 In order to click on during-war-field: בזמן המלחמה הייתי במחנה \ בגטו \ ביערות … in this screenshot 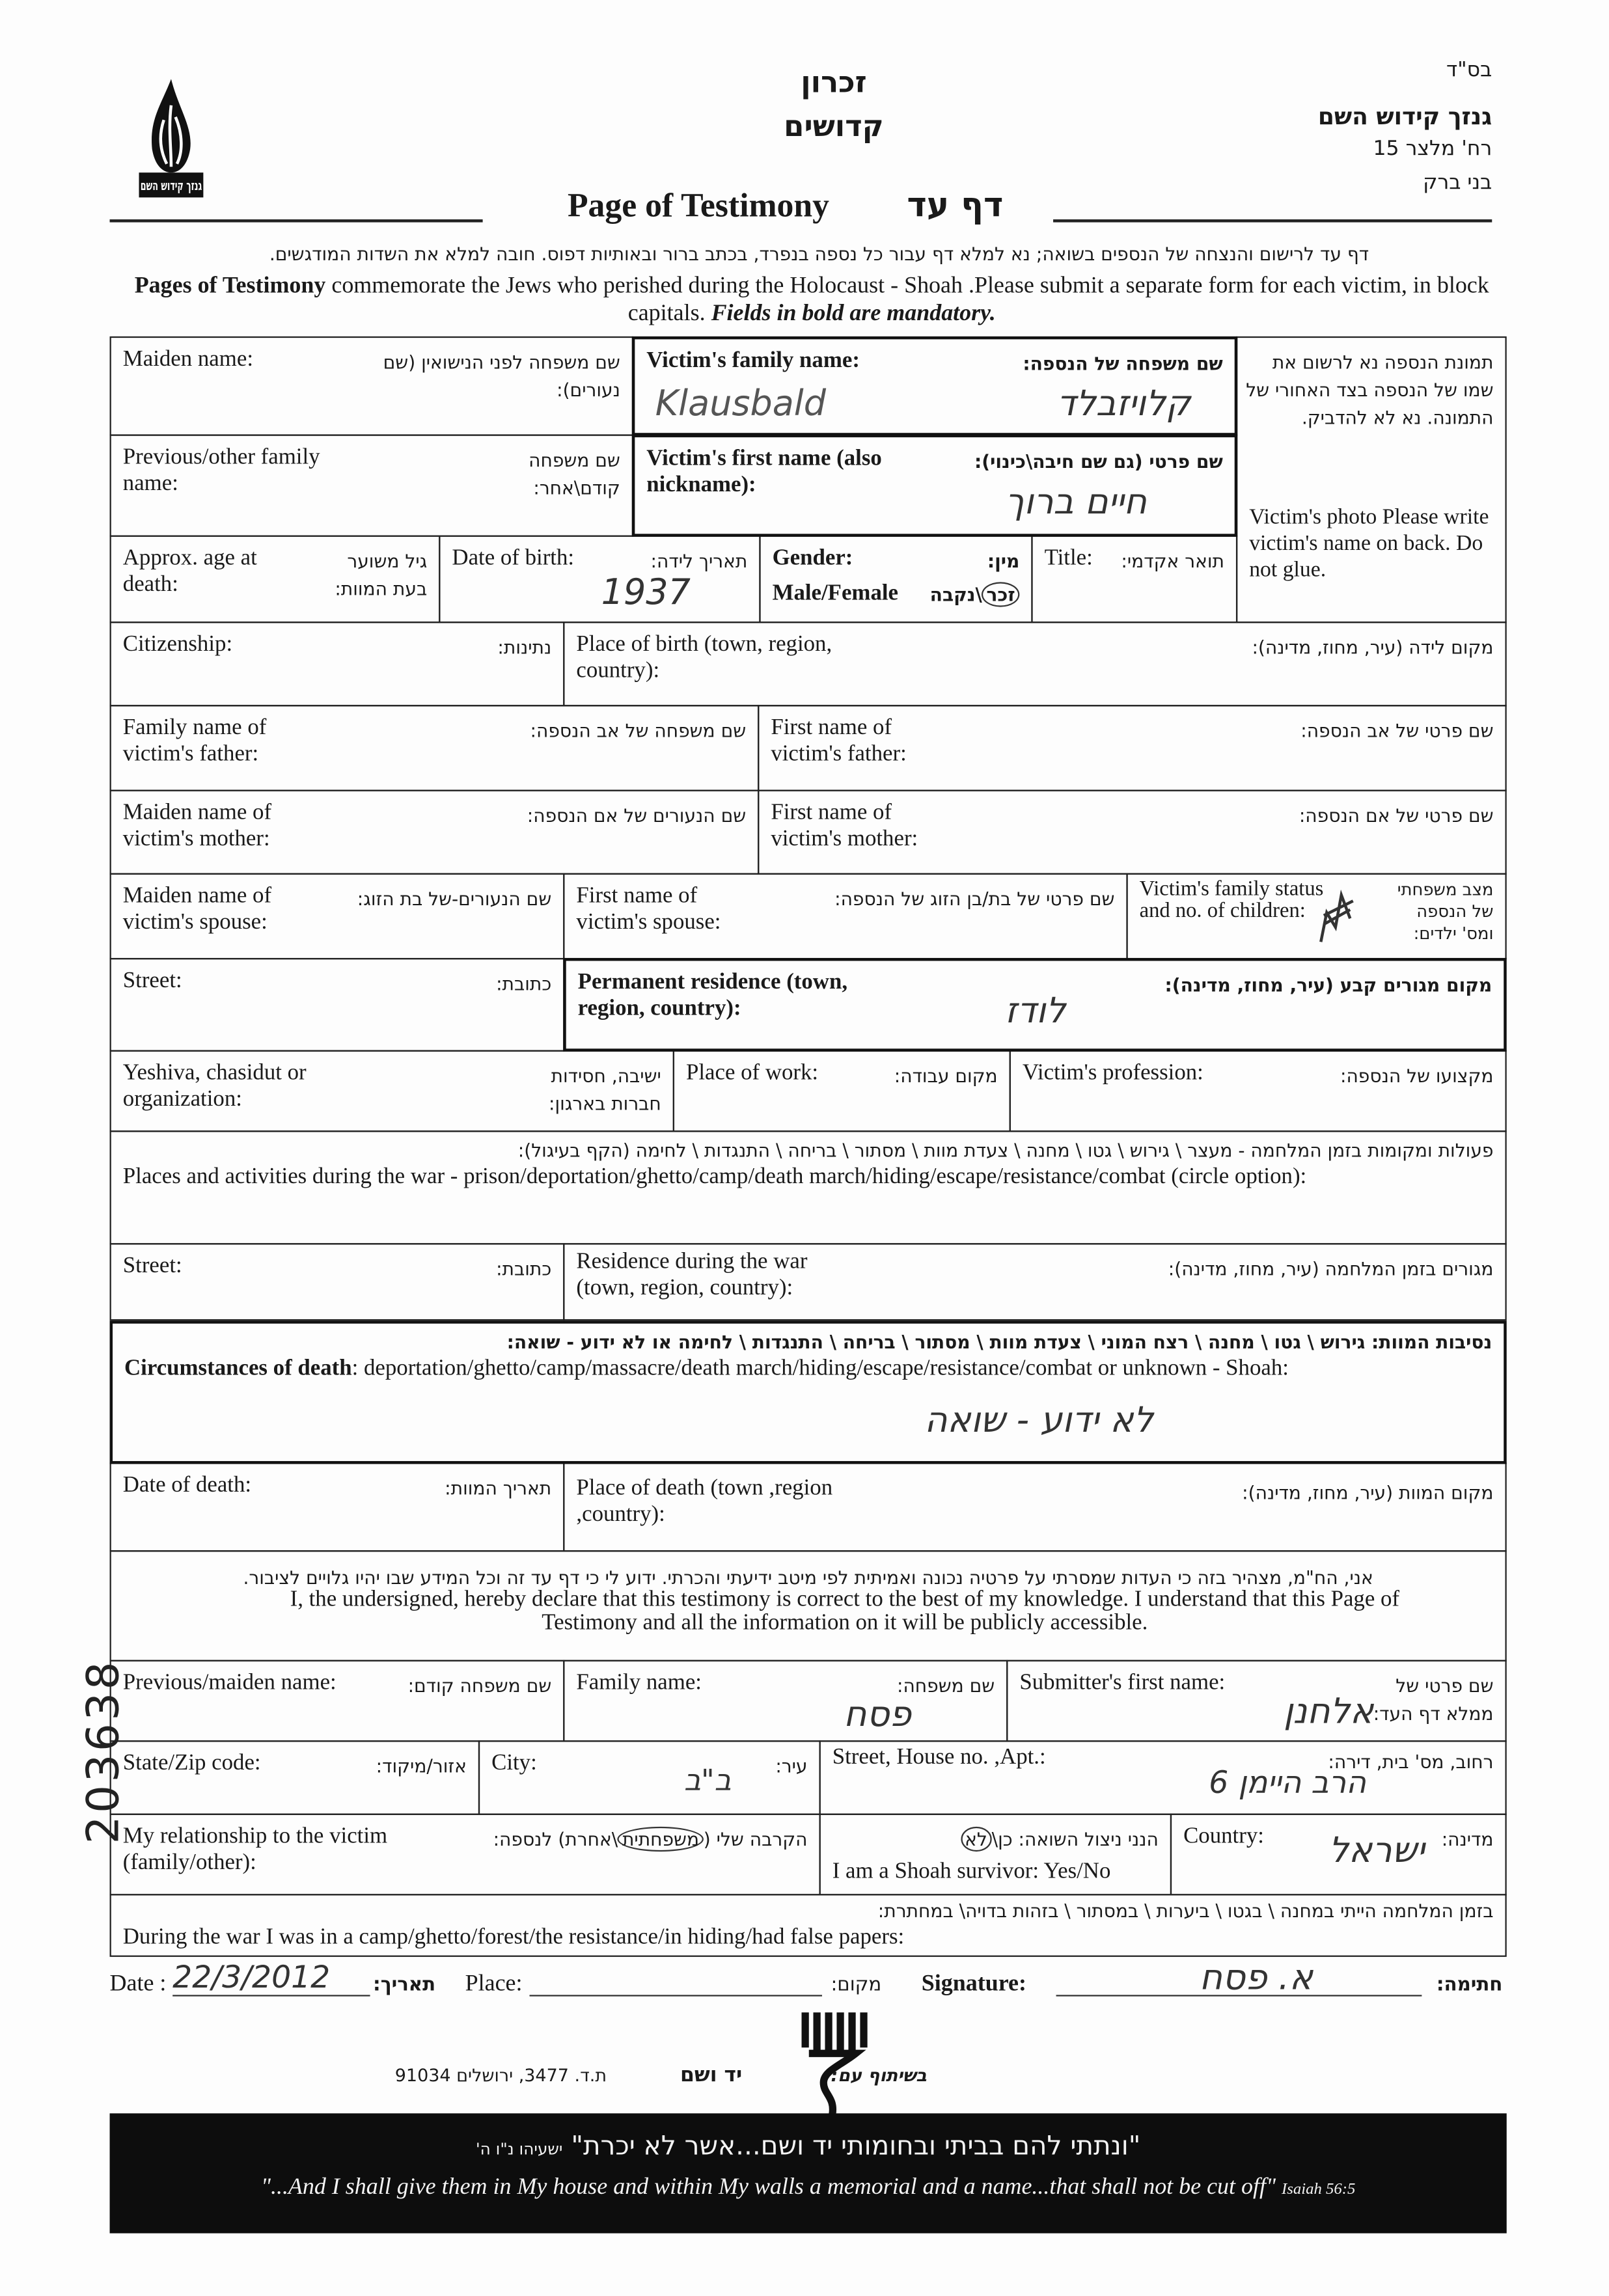, I will do `click(808, 1926)`.